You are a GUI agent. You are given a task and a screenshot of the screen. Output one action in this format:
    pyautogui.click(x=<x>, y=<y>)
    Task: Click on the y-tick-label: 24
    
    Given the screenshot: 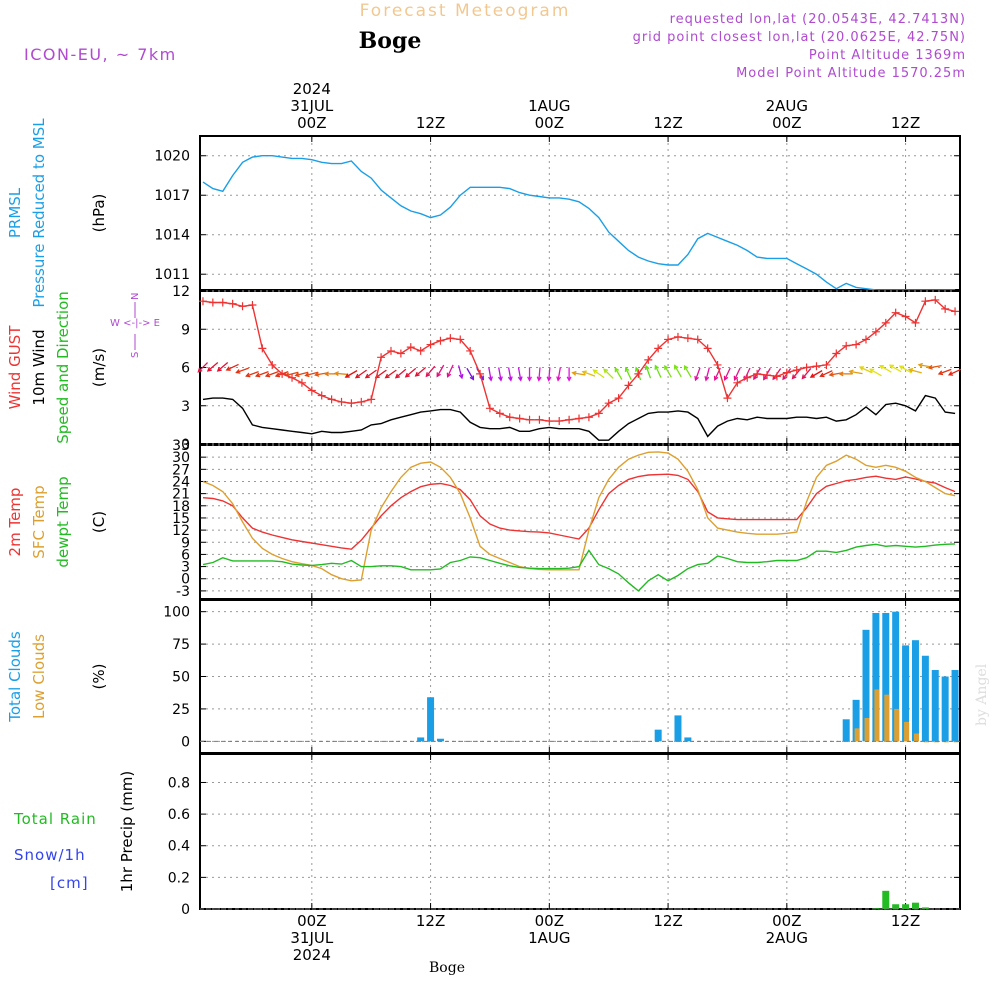 What is the action you would take?
    pyautogui.click(x=181, y=482)
    